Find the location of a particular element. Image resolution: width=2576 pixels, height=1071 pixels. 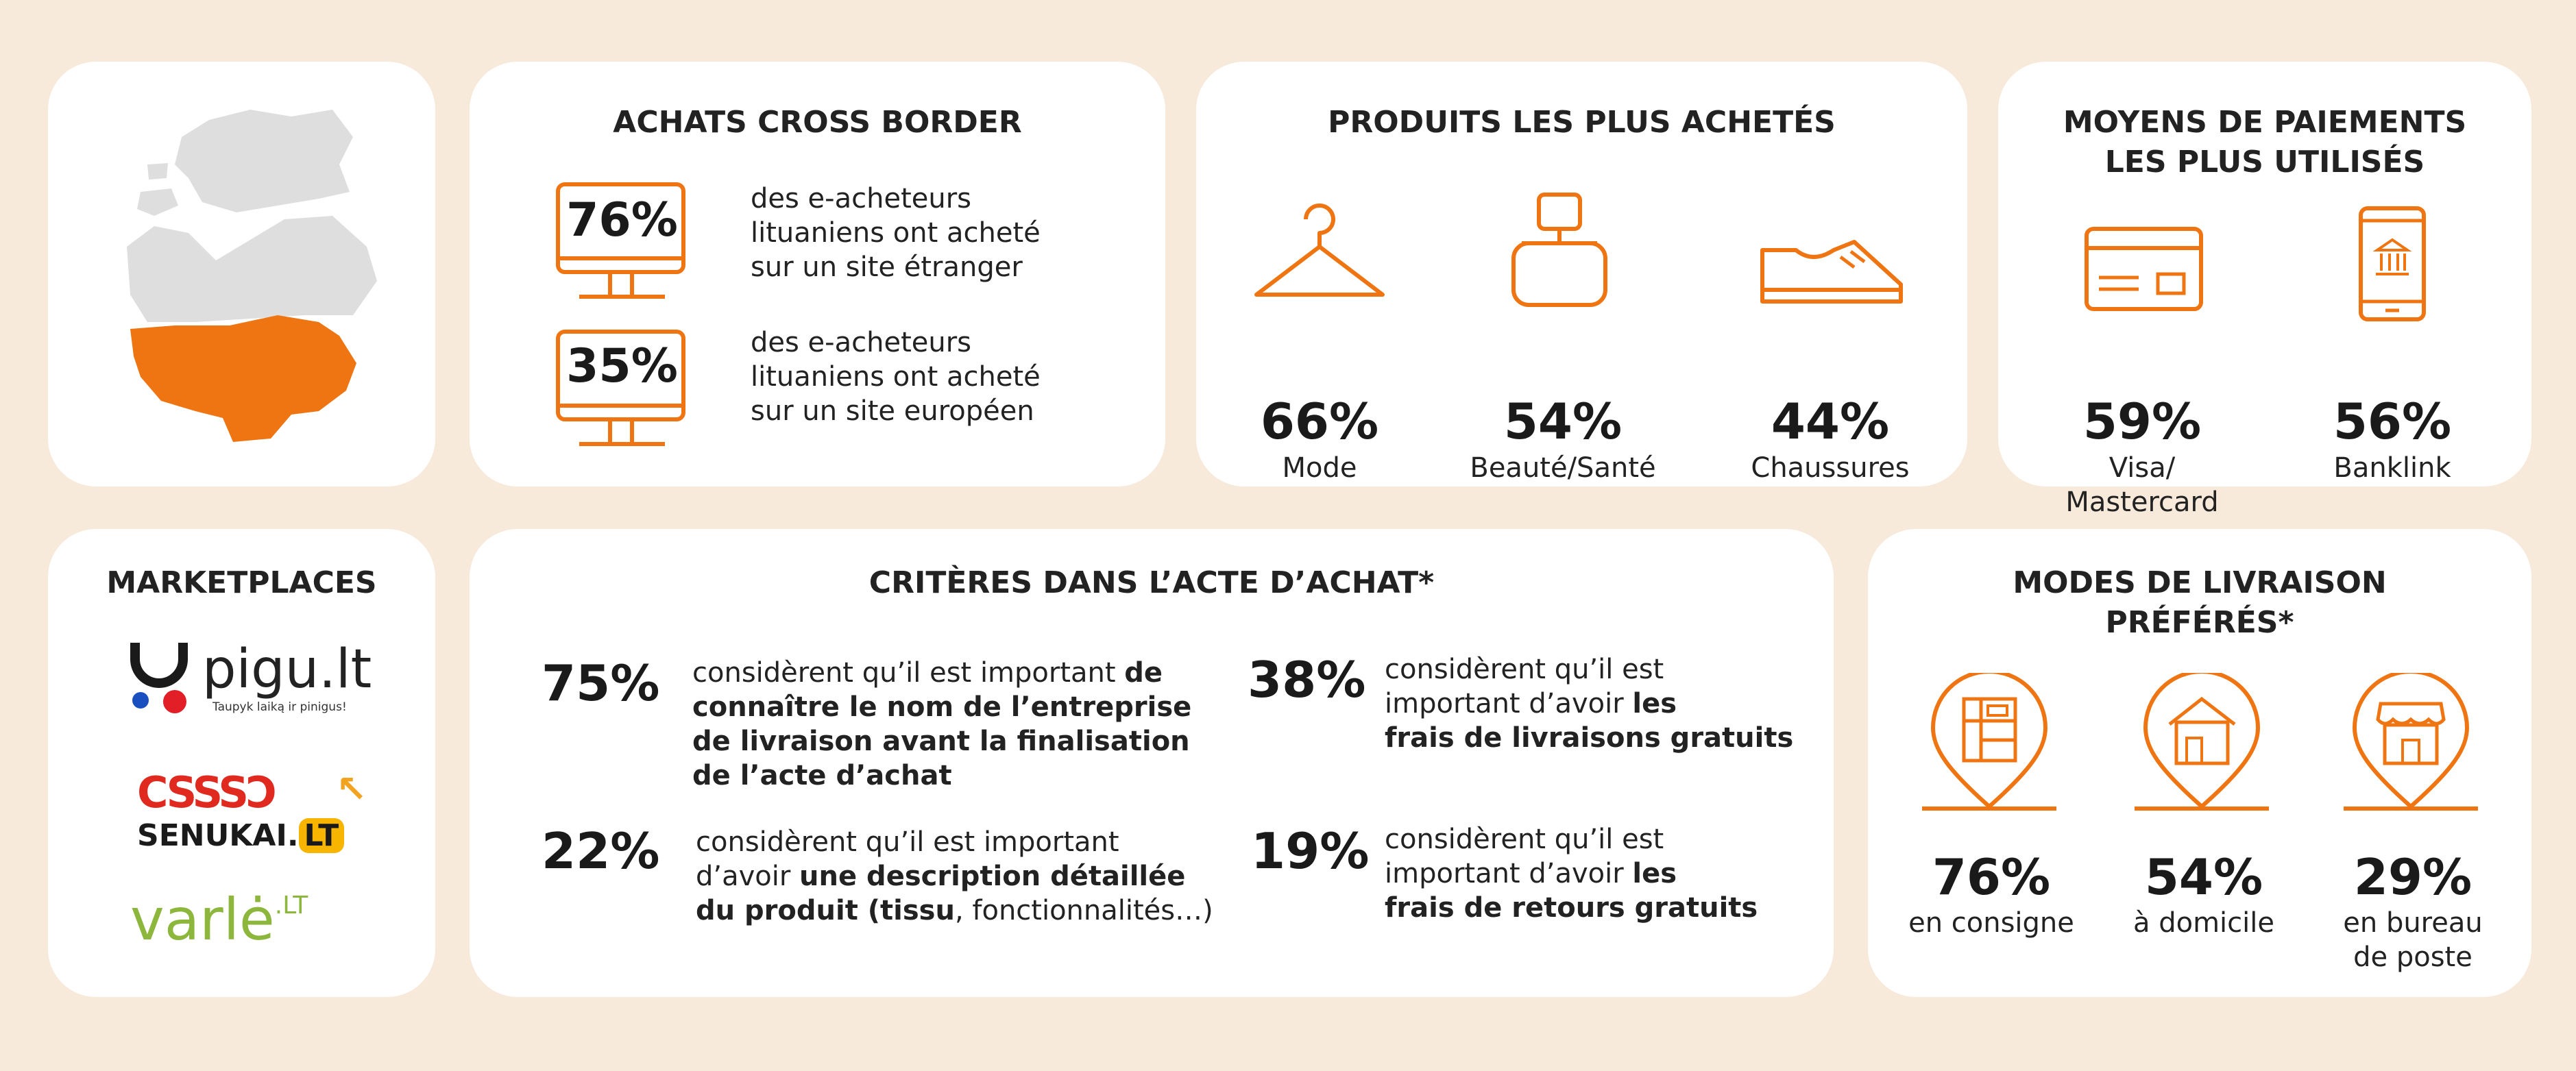

criteria-value: 75% is located at coordinates (601, 683).